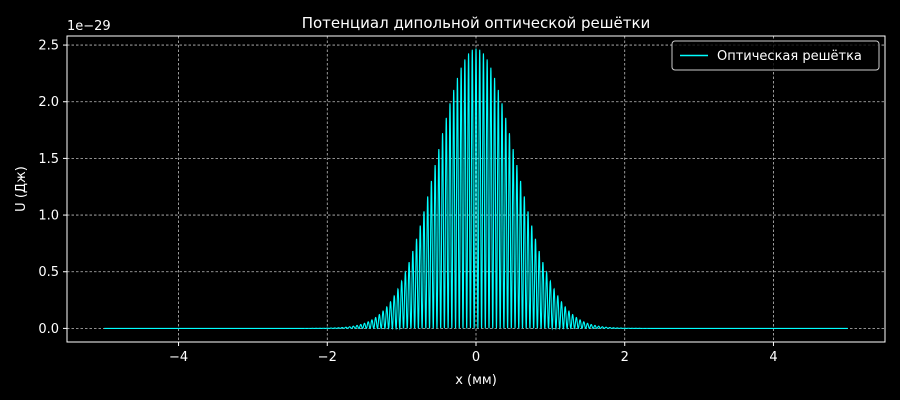  What do you see at coordinates (625, 357) in the screenshot?
I see `x-tick-label: 2` at bounding box center [625, 357].